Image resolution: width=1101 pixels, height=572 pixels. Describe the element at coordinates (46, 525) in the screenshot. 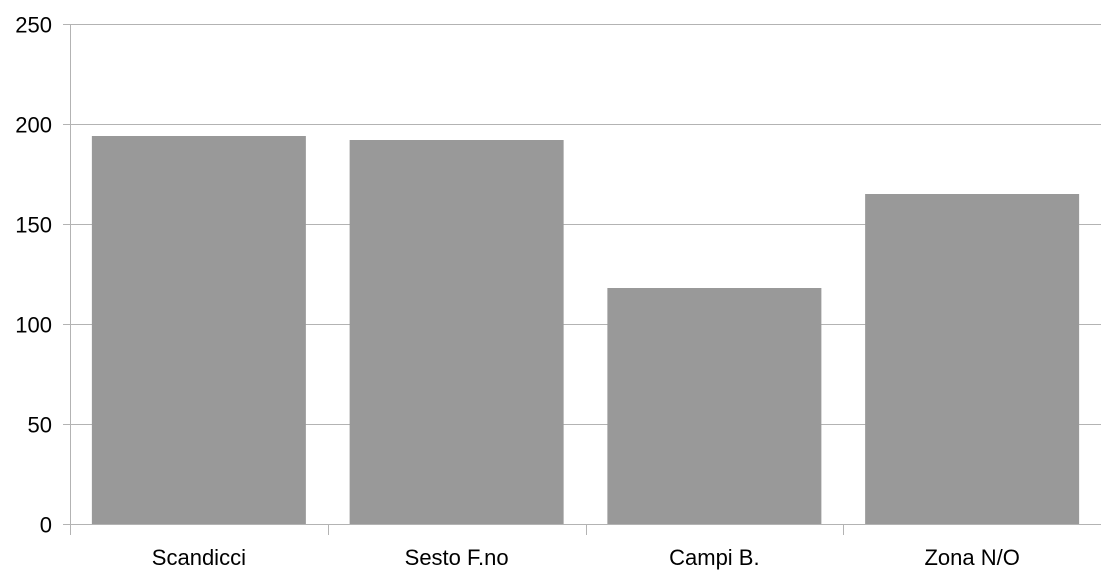

I see `y-tick-label: 0` at that location.